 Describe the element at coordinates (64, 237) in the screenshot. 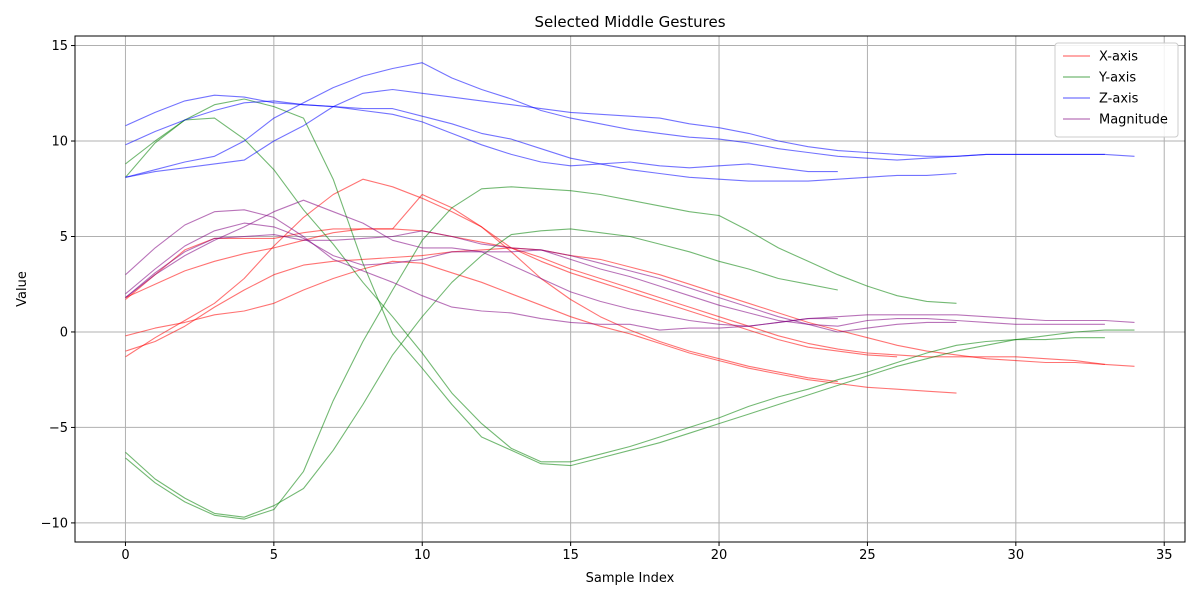

I see `y-tick-label: 5` at that location.